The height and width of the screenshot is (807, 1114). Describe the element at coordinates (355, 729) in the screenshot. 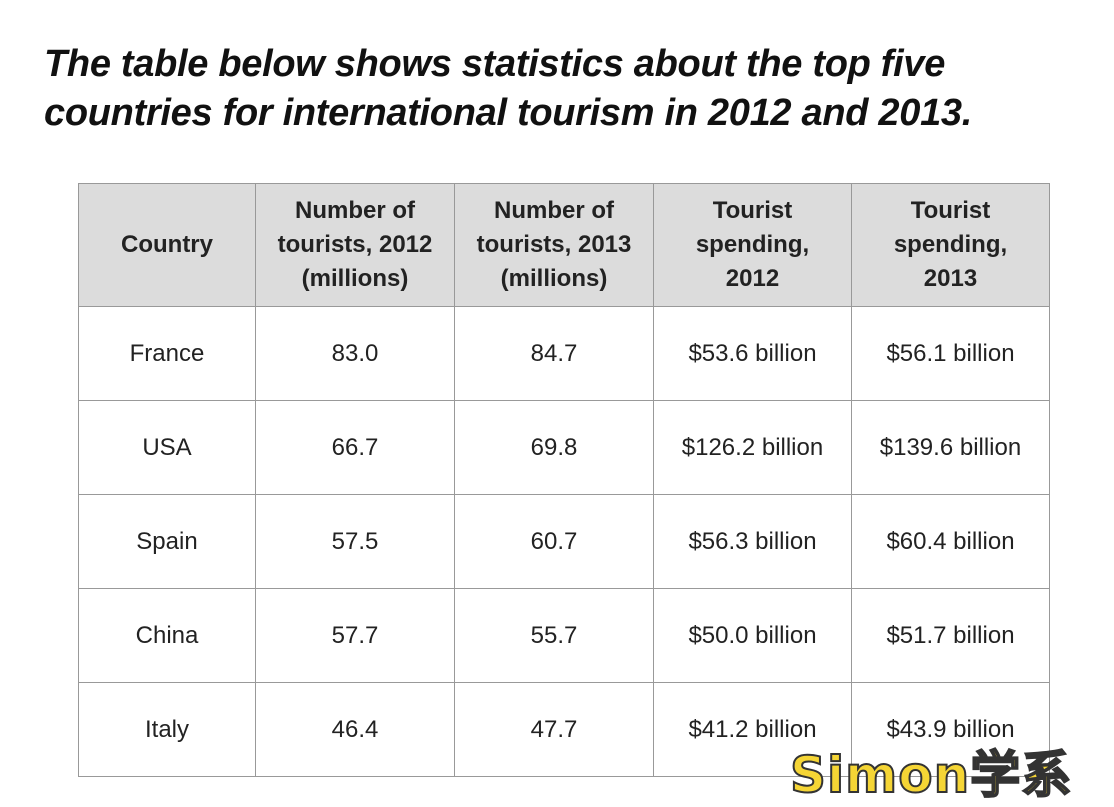

I see `cell-tourists-2012: 46.4` at that location.